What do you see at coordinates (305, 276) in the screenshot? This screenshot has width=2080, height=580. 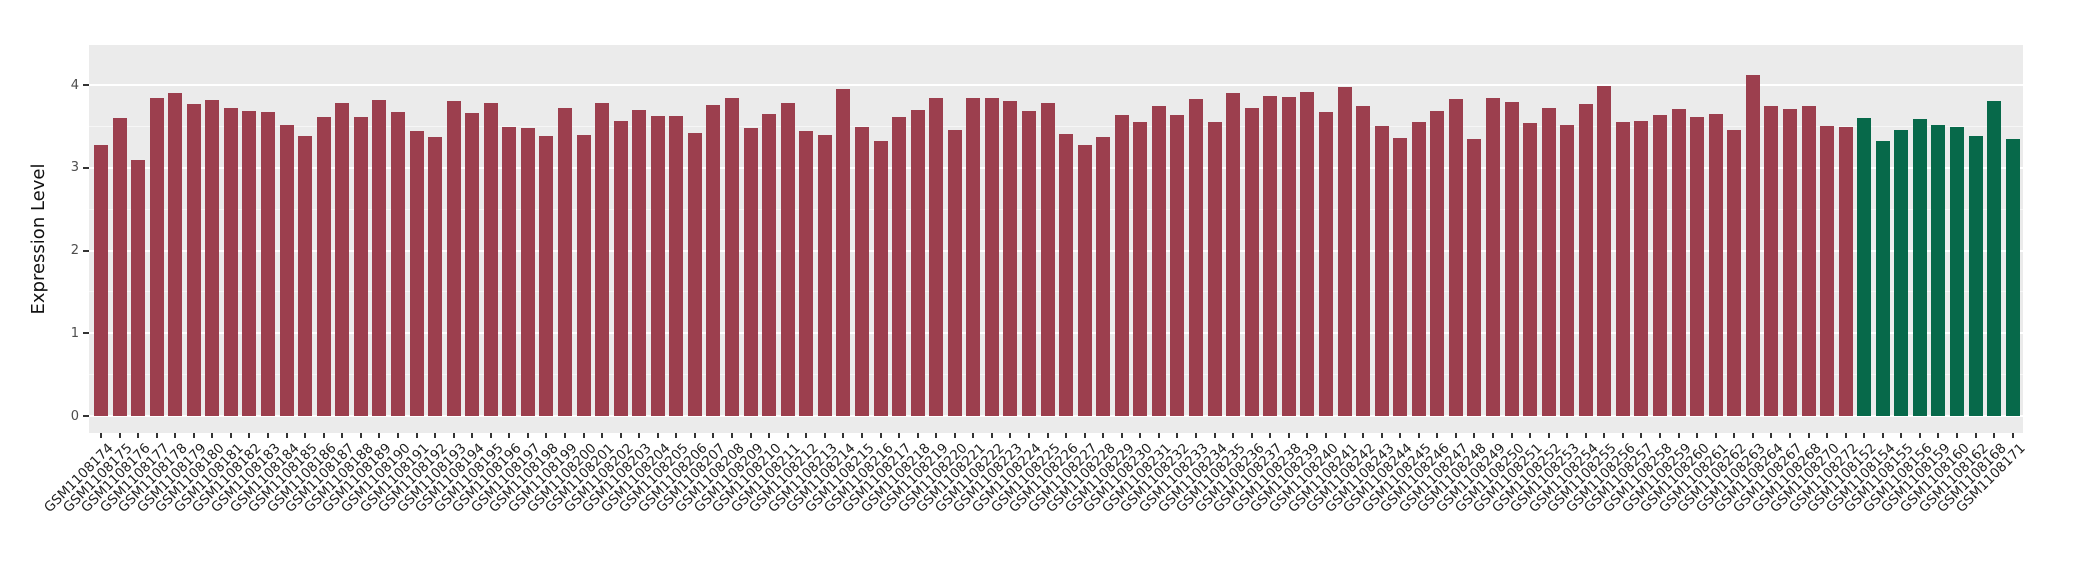 I see `bar-GSM1108185` at bounding box center [305, 276].